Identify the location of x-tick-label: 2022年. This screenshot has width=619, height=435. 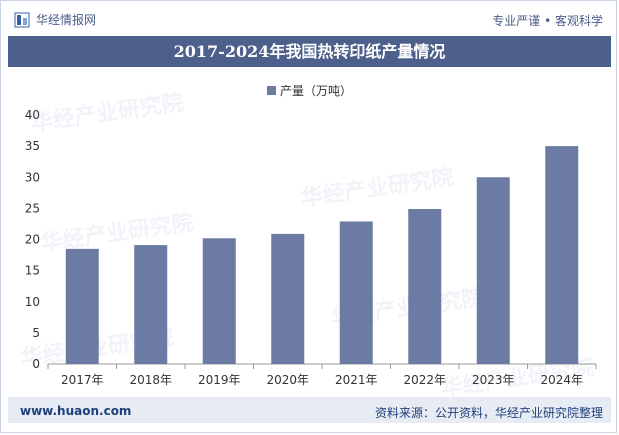
(424, 380).